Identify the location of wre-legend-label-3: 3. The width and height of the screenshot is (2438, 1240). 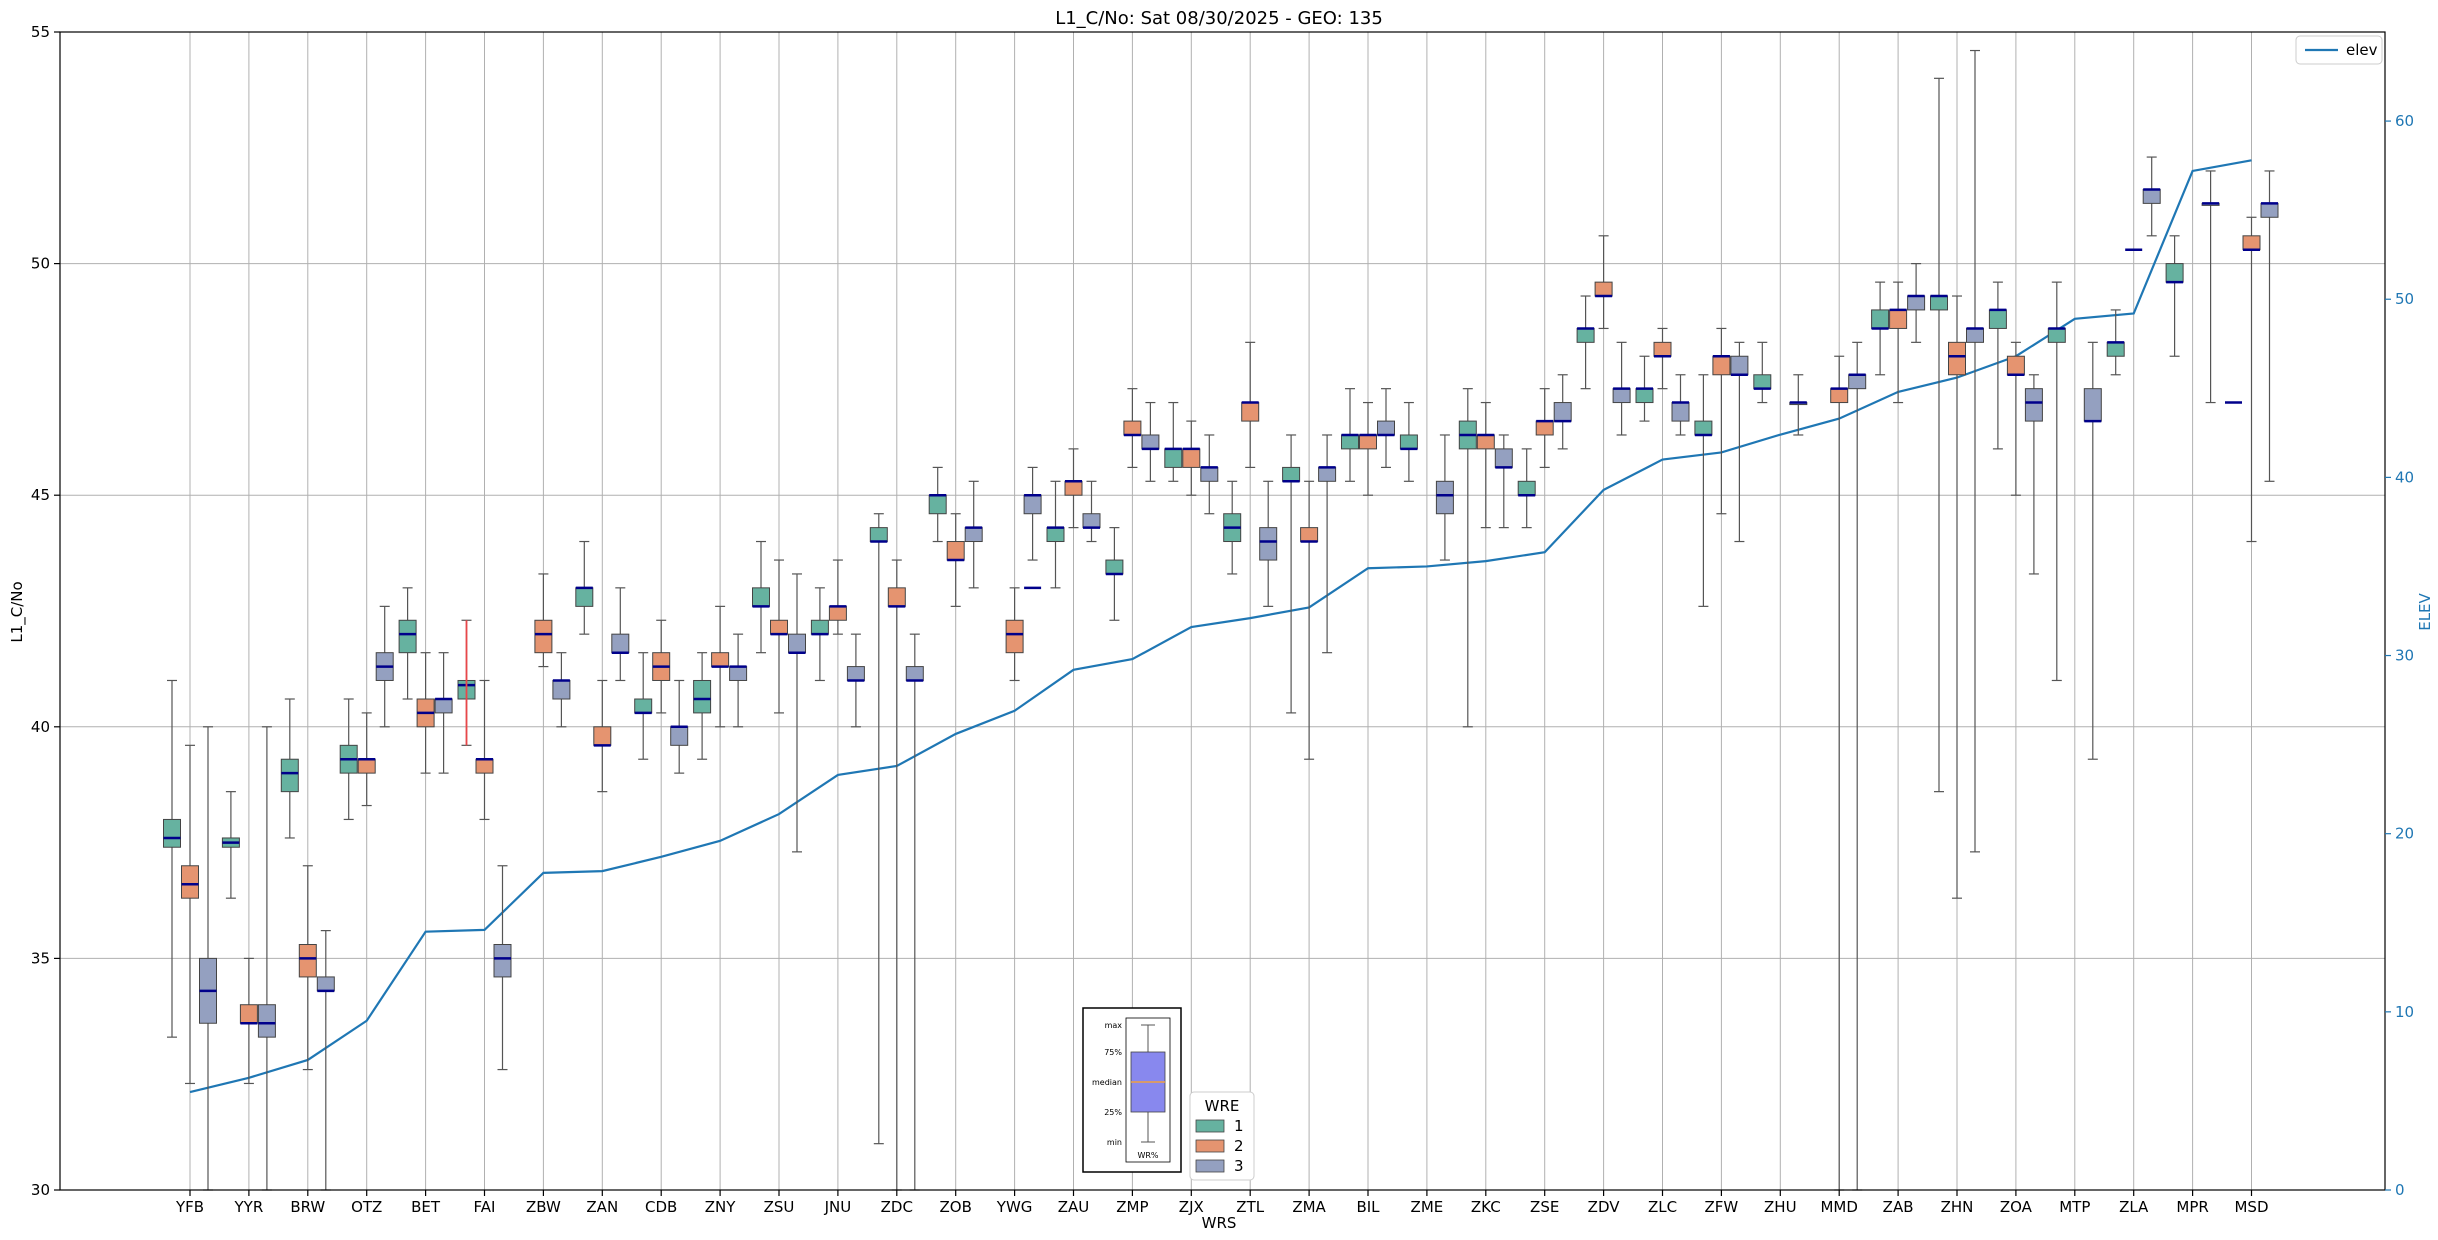
(1239, 1166).